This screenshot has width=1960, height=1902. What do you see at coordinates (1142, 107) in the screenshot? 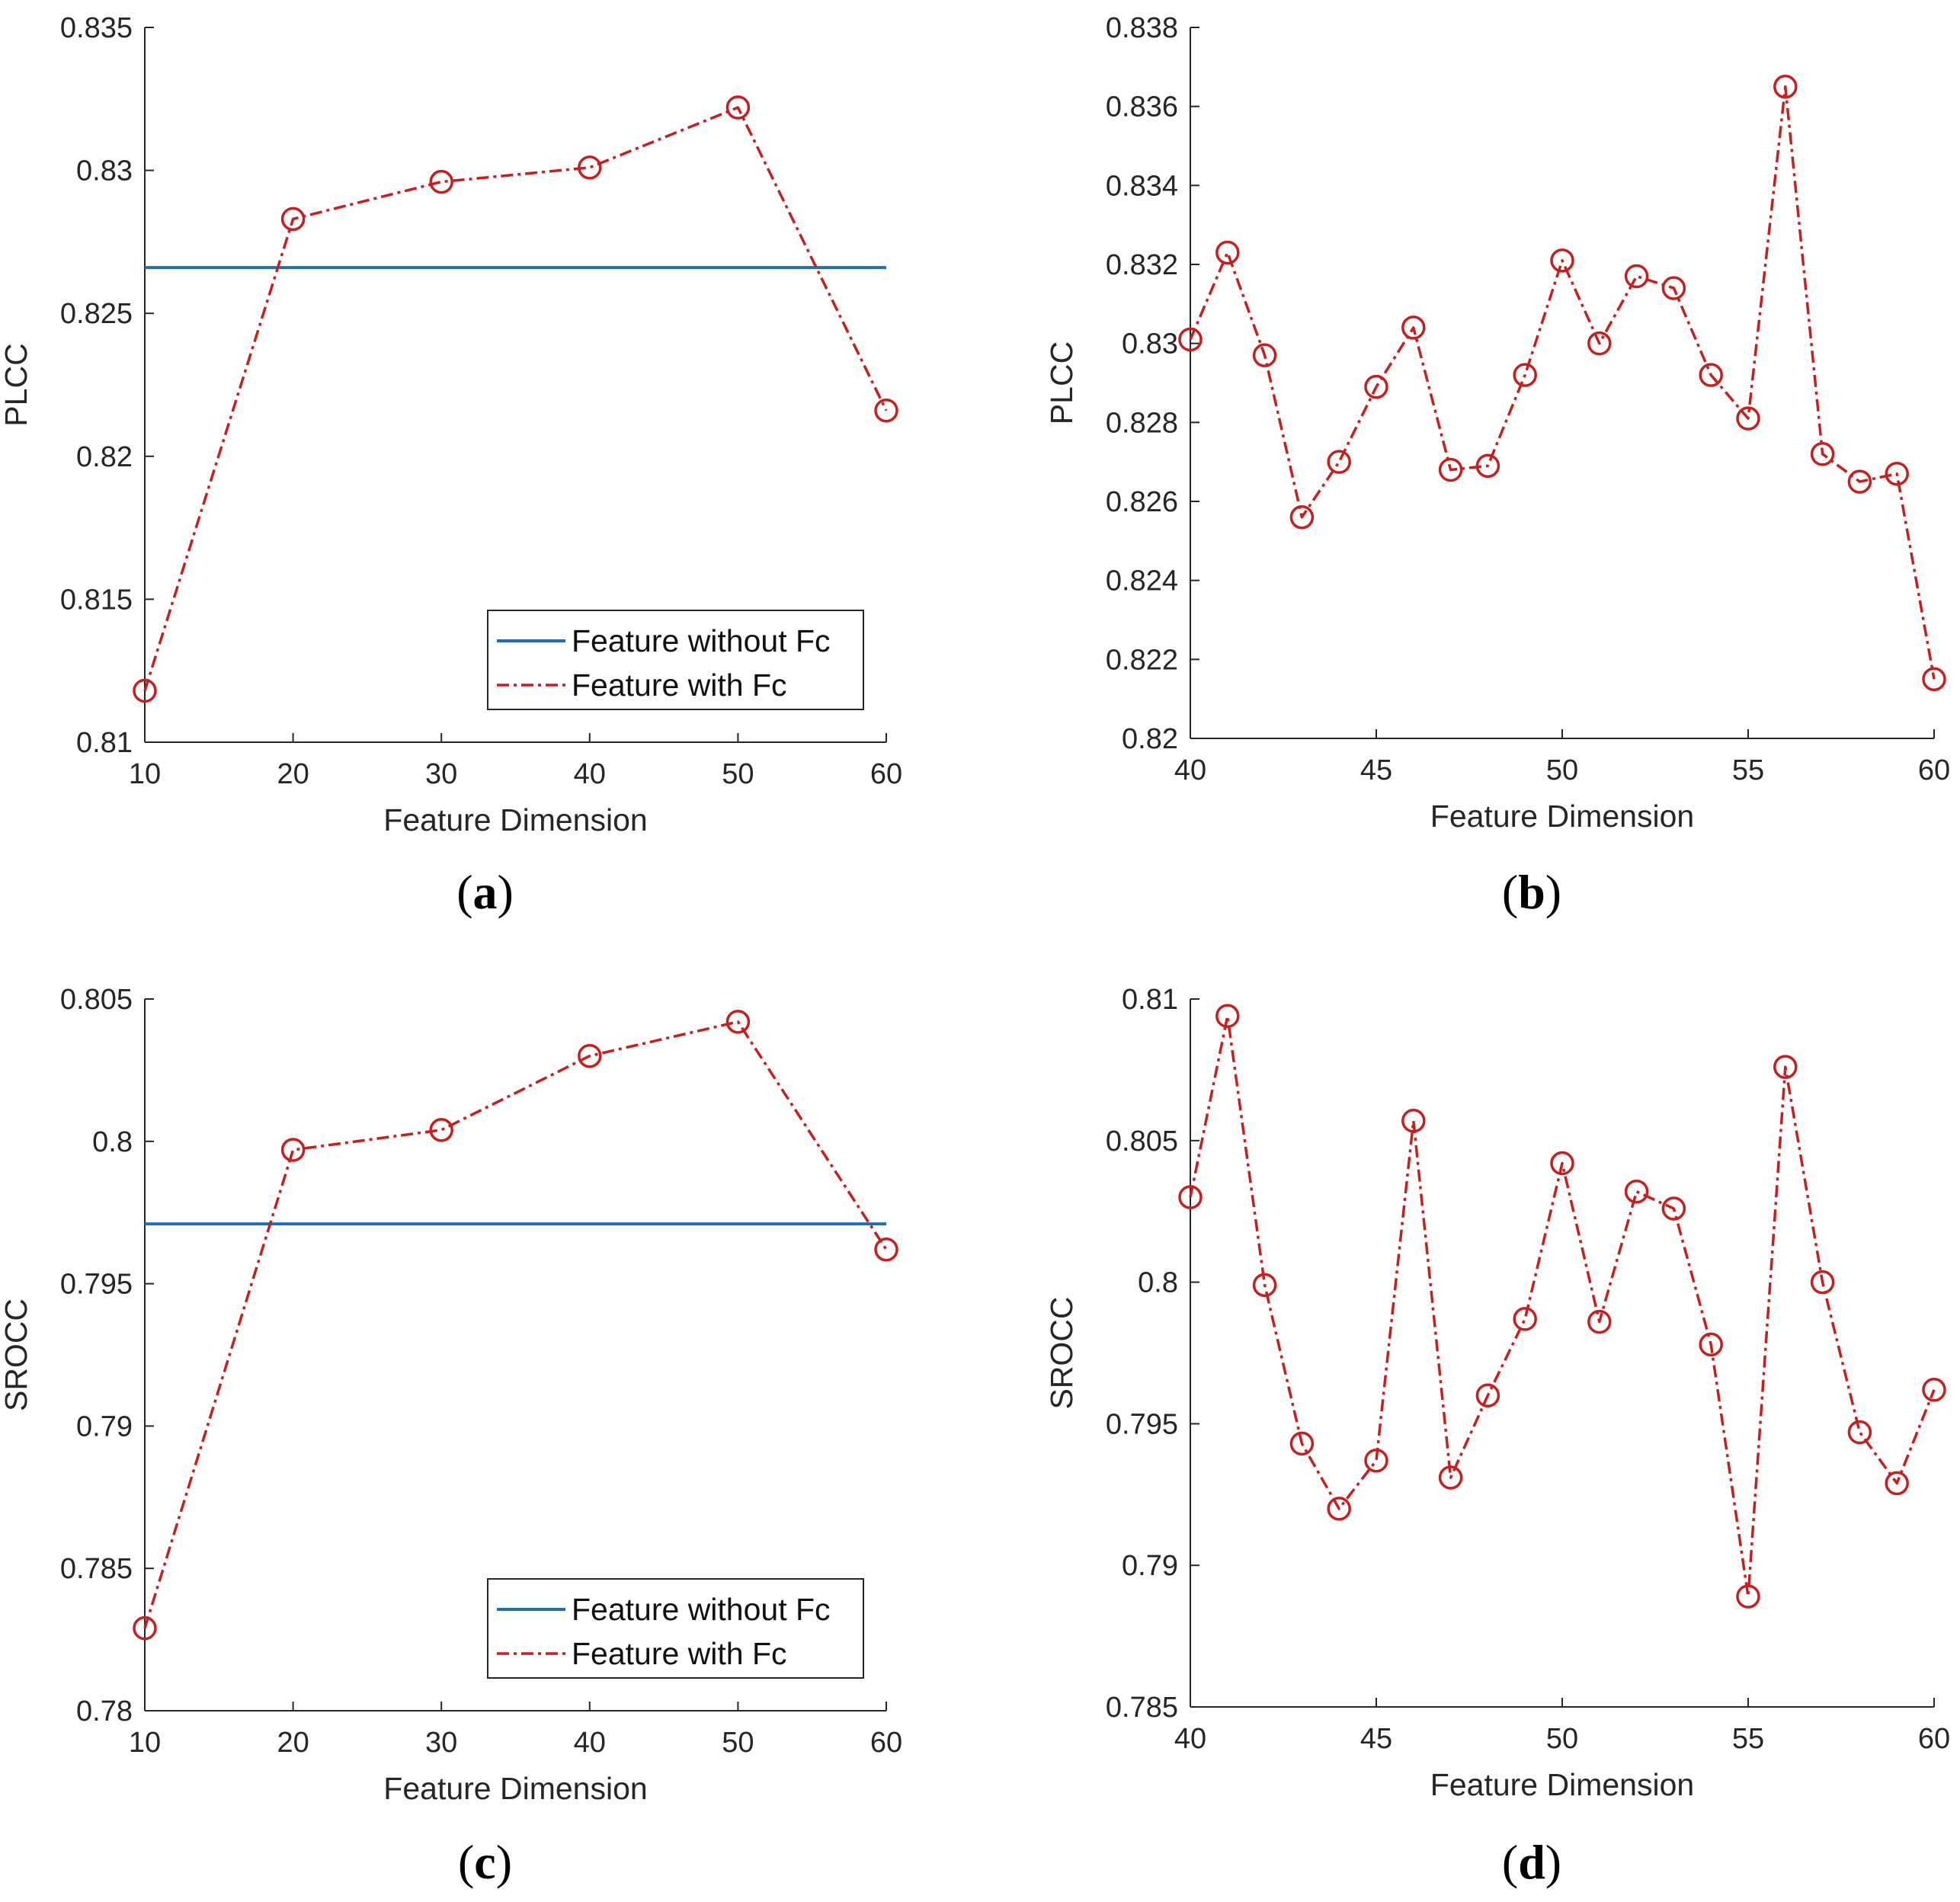
I see `y-tick-label: 0.836` at bounding box center [1142, 107].